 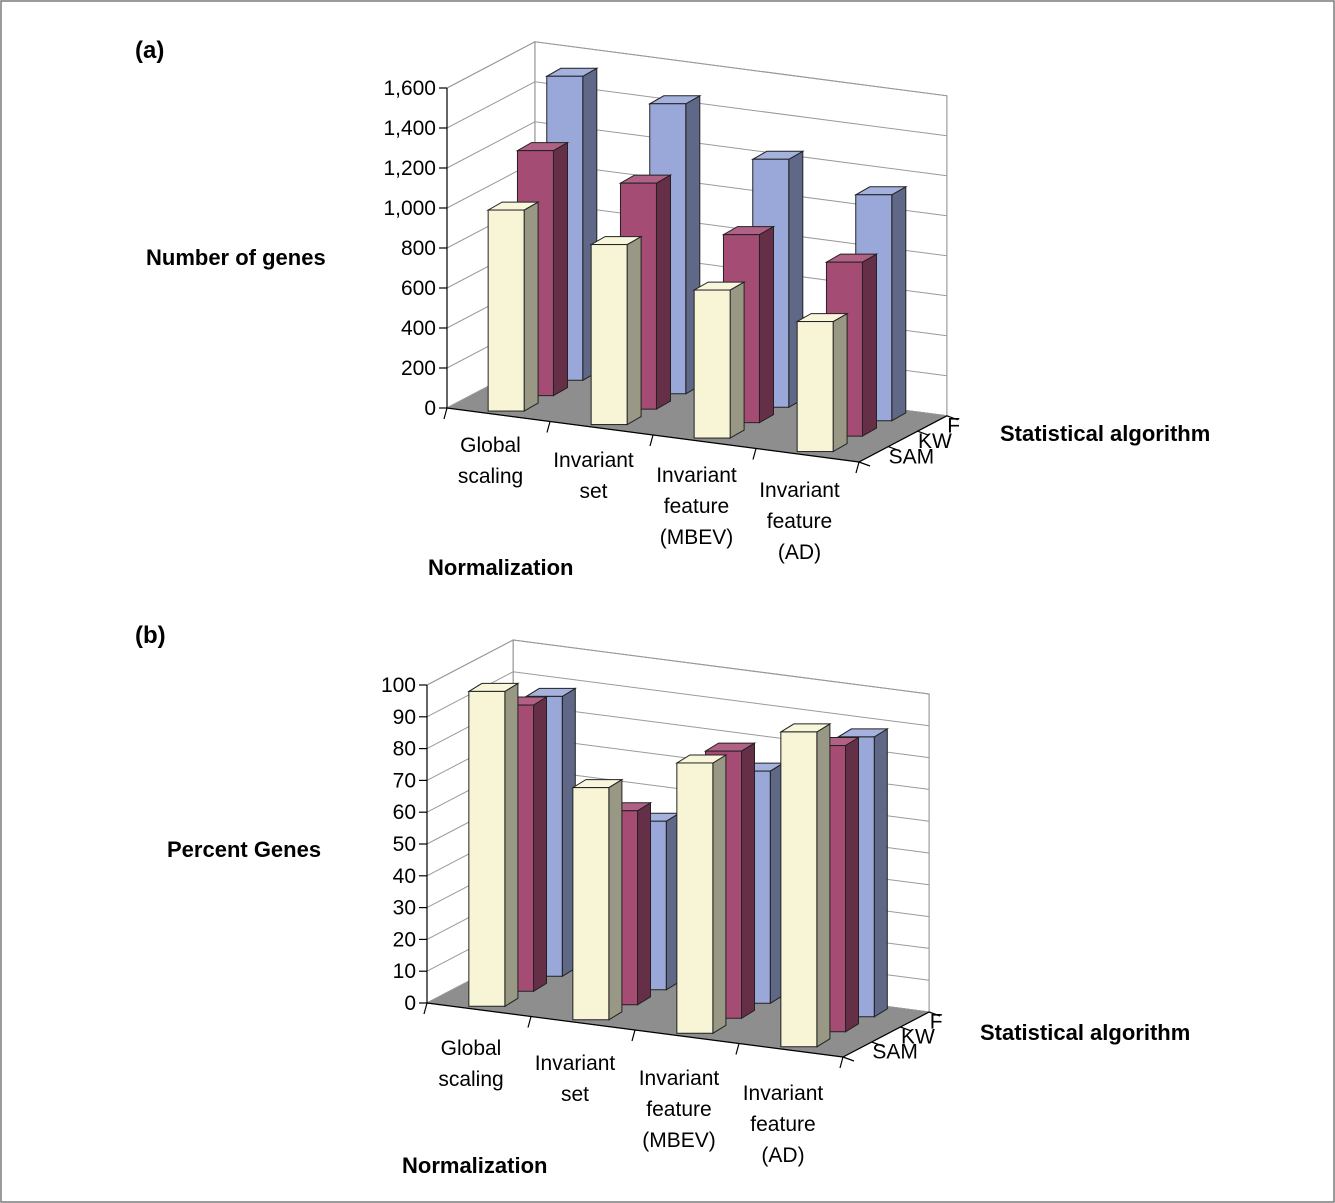 What do you see at coordinates (918, 1037) in the screenshot?
I see `series-label: KW` at bounding box center [918, 1037].